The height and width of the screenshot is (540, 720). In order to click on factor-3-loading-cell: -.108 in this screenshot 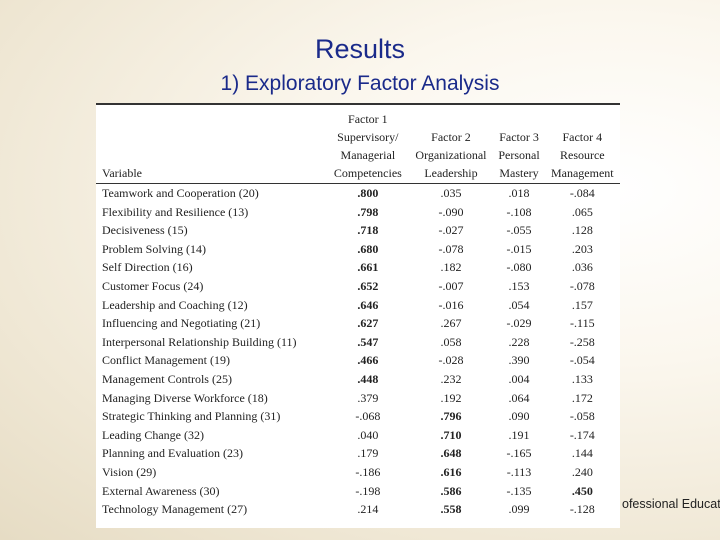, I will do `click(519, 211)`.